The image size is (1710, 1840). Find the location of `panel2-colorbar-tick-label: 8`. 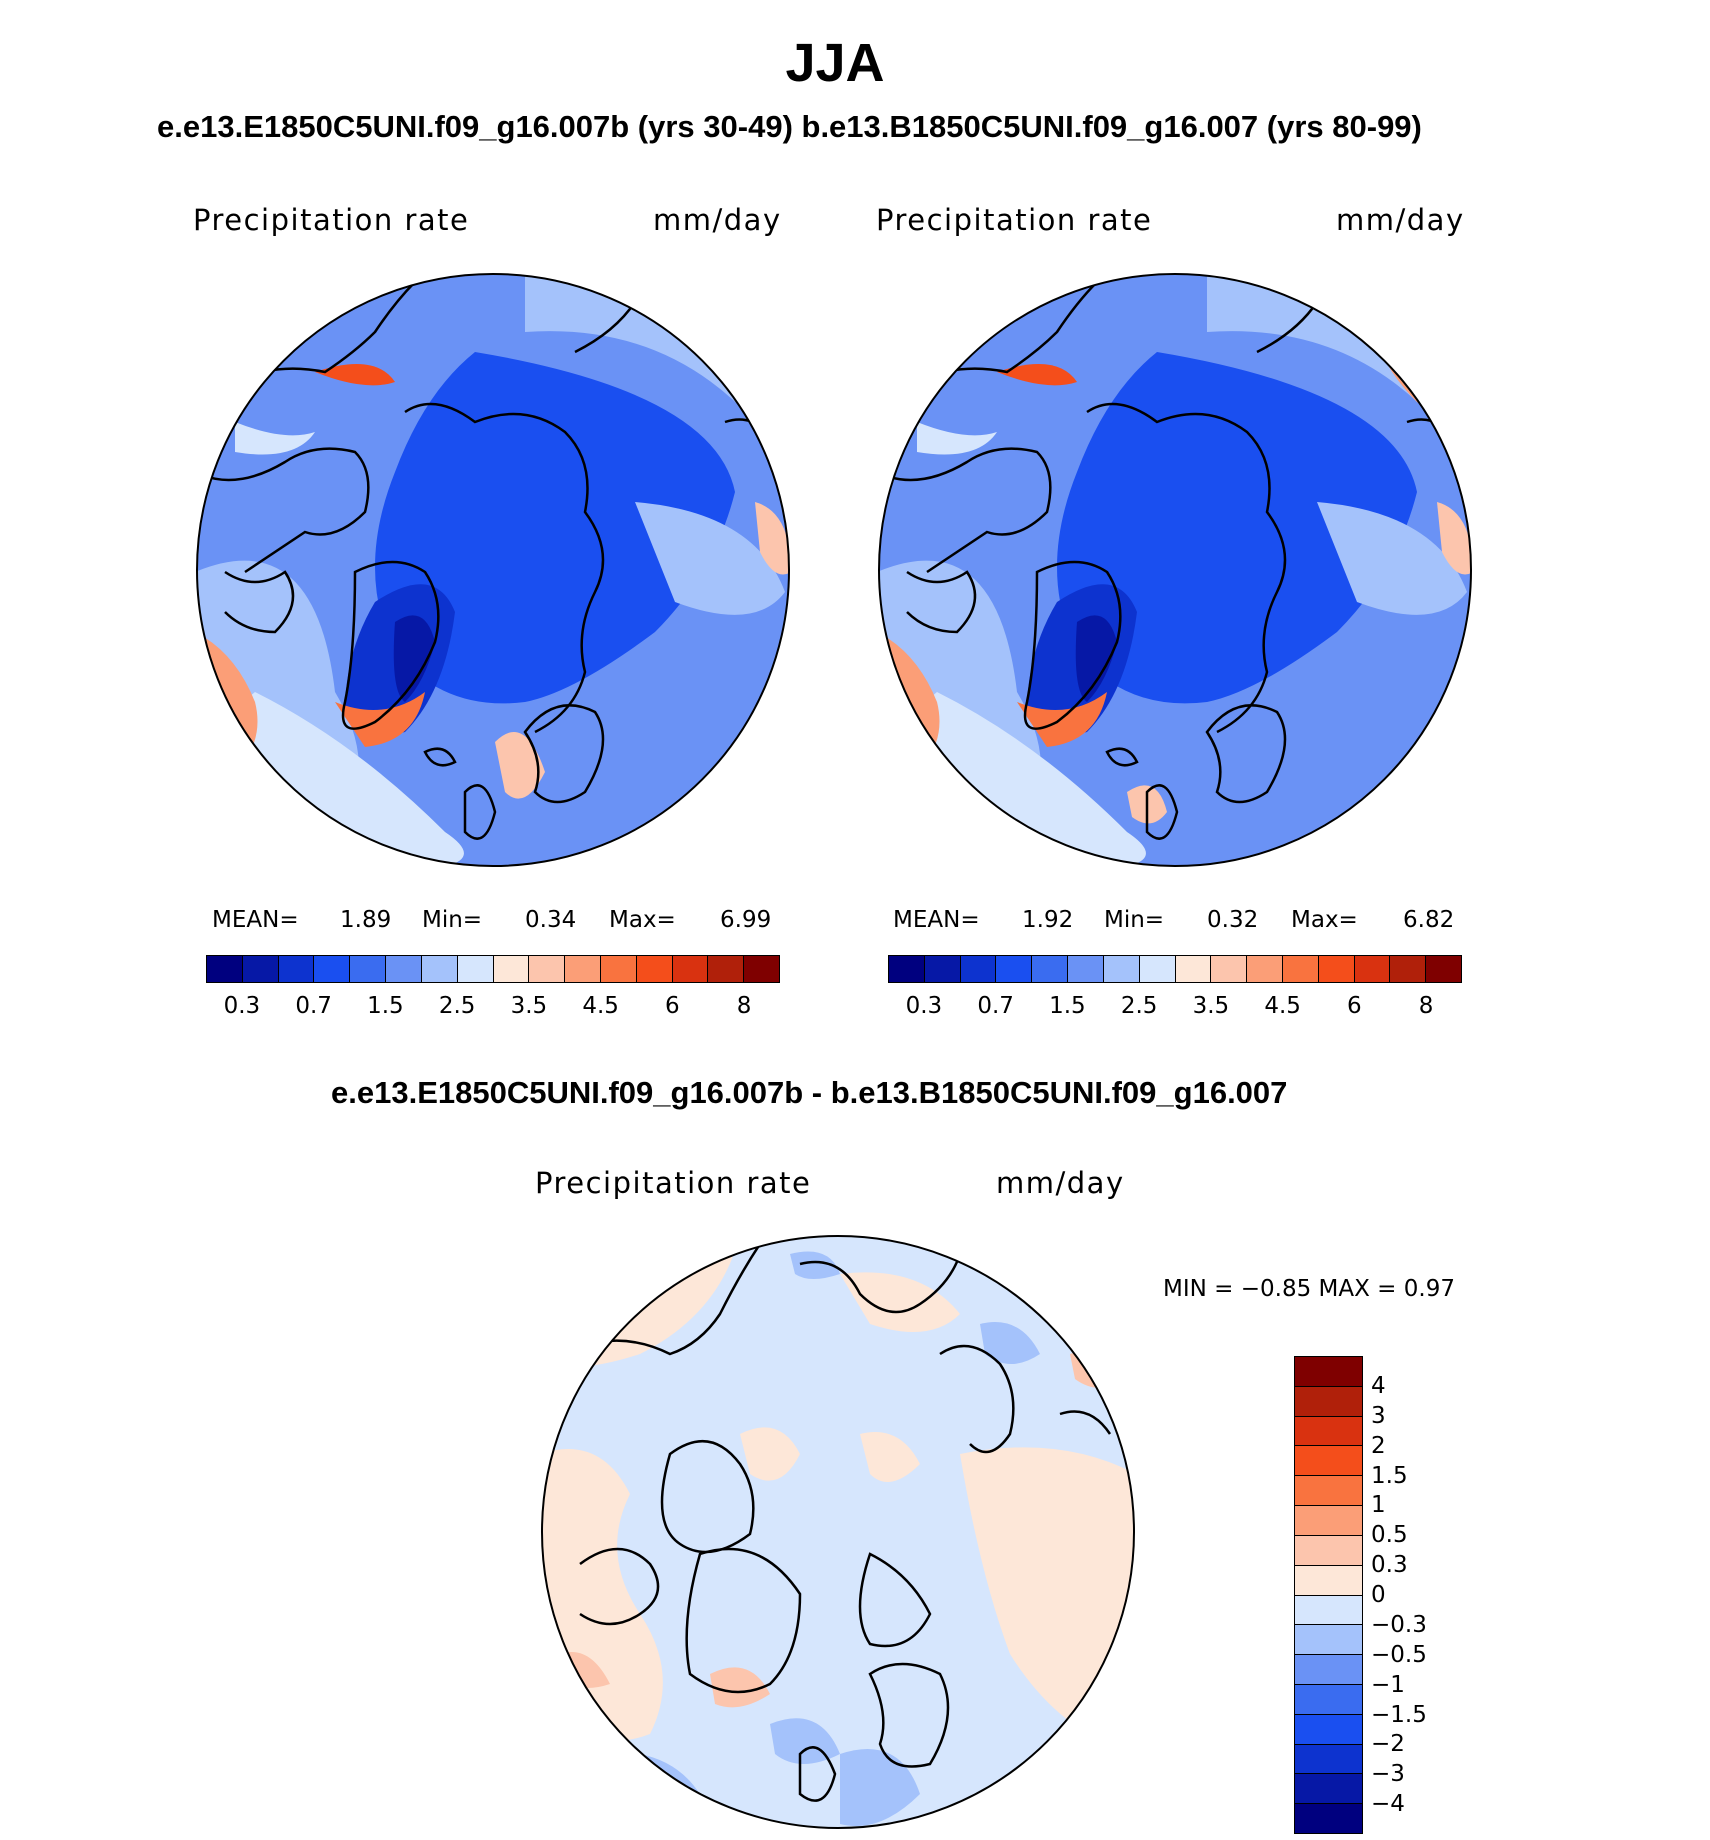

panel2-colorbar-tick-label: 8 is located at coordinates (1426, 1006).